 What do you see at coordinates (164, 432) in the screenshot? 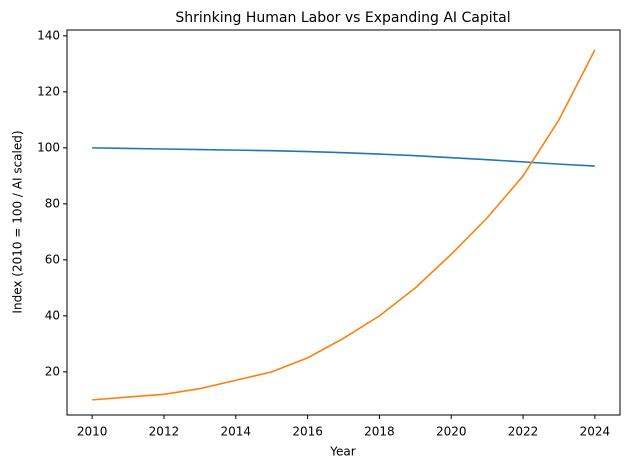
I see `x-tick-label: 2012` at bounding box center [164, 432].